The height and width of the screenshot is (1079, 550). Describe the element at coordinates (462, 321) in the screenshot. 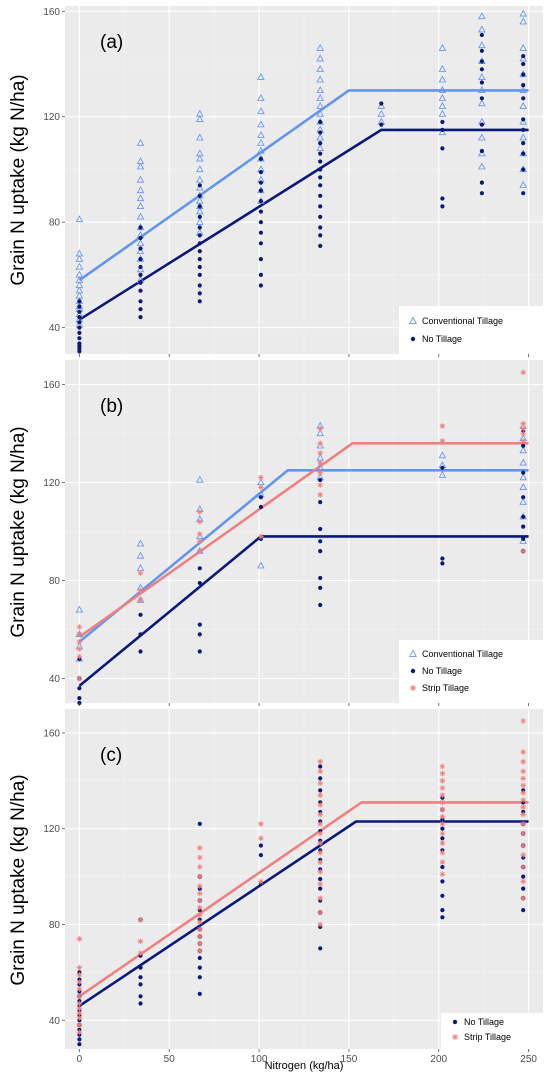

I see `panel-a-legend-label-conventional-tillage: Conventional Tillage` at that location.